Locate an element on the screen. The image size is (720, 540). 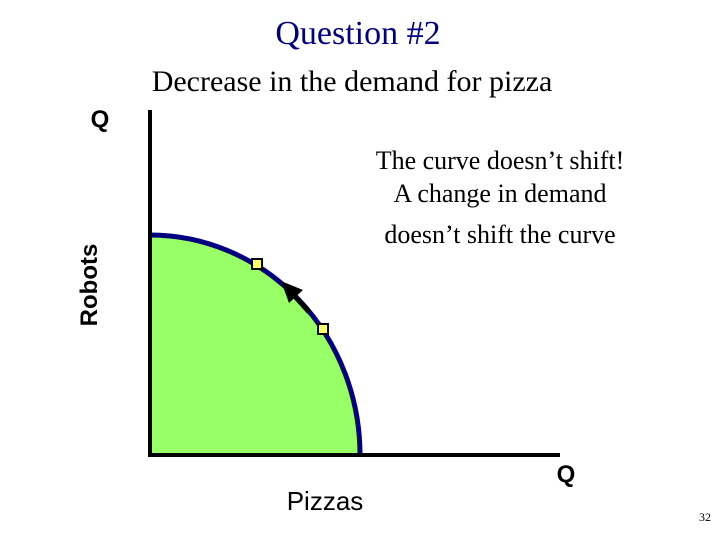
annotation-line: doesn’t shift the curve is located at coordinates (499, 234).